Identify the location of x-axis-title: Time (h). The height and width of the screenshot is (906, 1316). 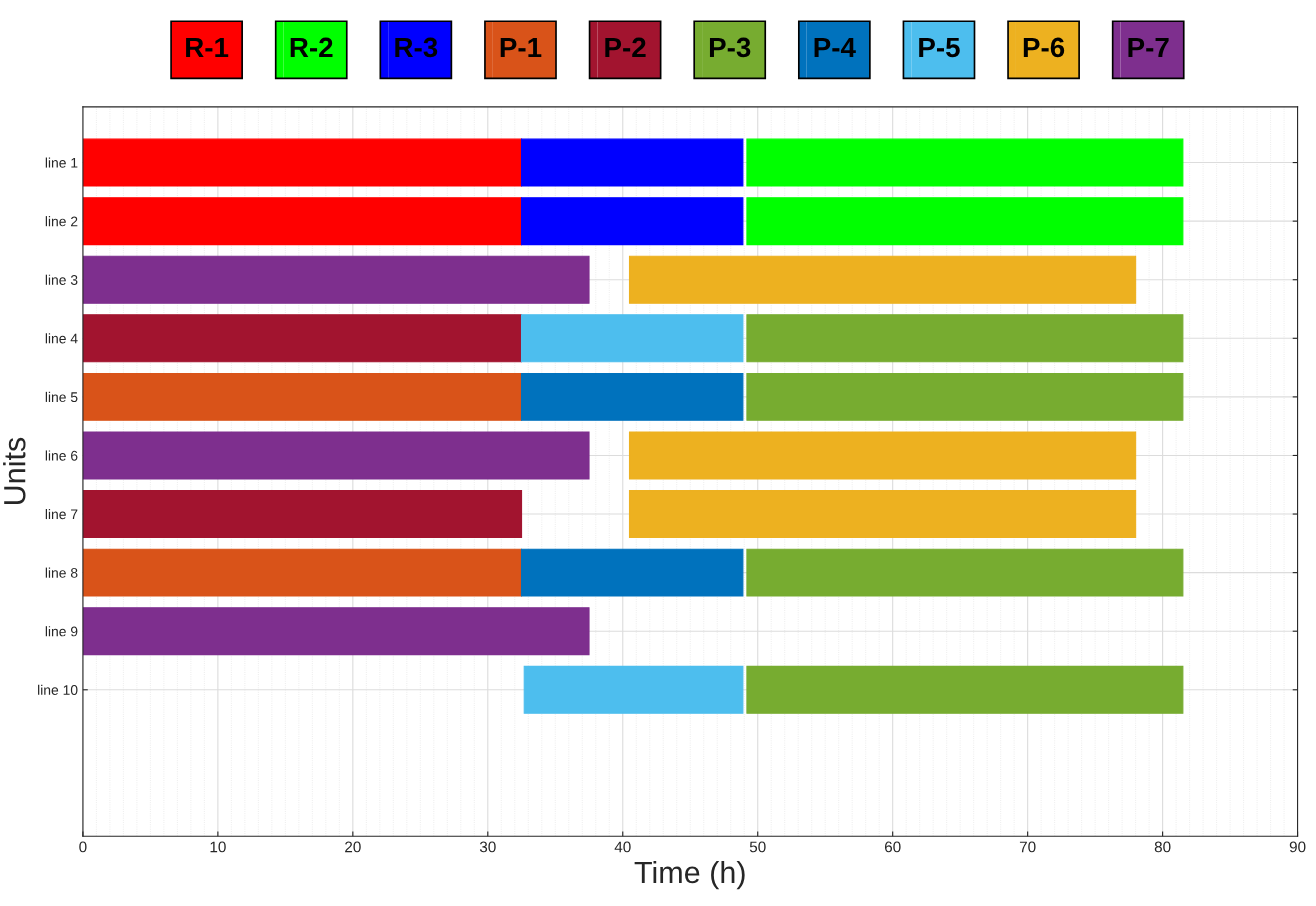
(689, 875).